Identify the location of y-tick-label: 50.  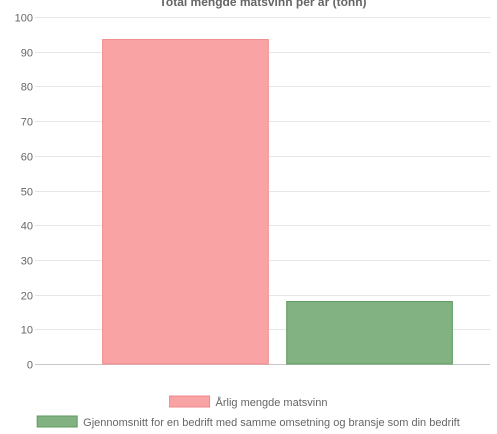
(27, 193).